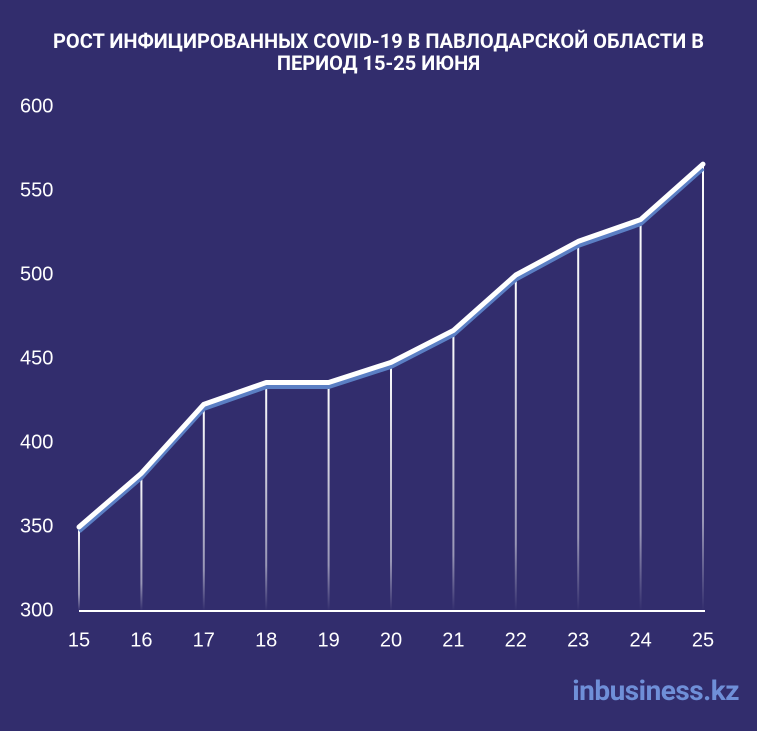 This screenshot has height=731, width=757. I want to click on y-tick-label: 550, so click(36, 190).